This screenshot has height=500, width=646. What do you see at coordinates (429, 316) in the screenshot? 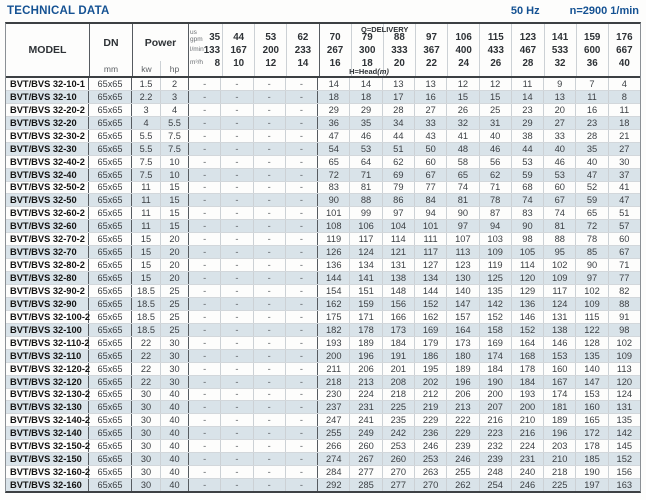
I see `head-value-cell: 162` at bounding box center [429, 316].